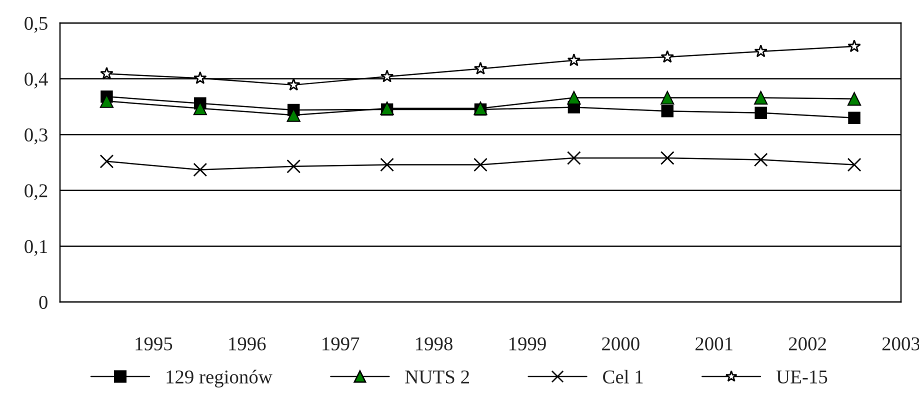  I want to click on y-tick-label: 0,5, so click(36, 24).